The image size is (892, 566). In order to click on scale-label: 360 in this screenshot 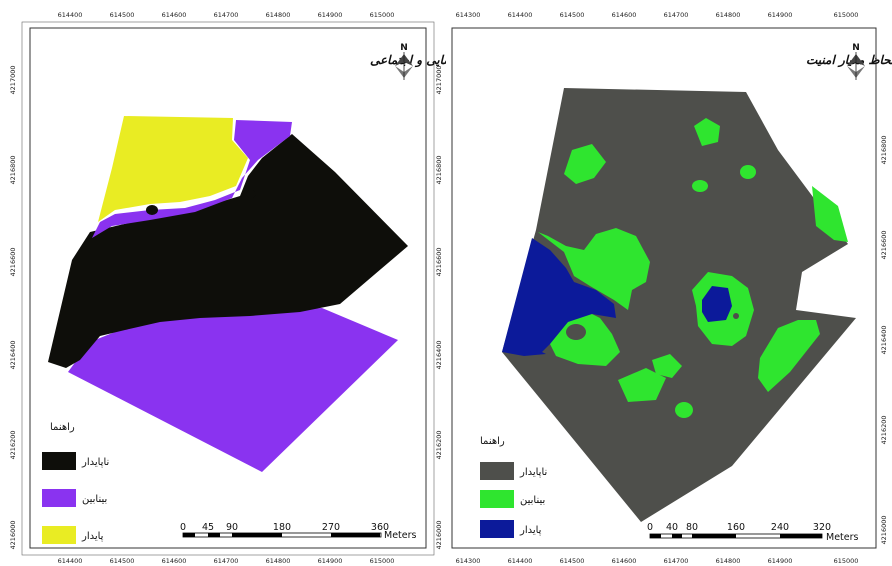, I will do `click(380, 527)`.